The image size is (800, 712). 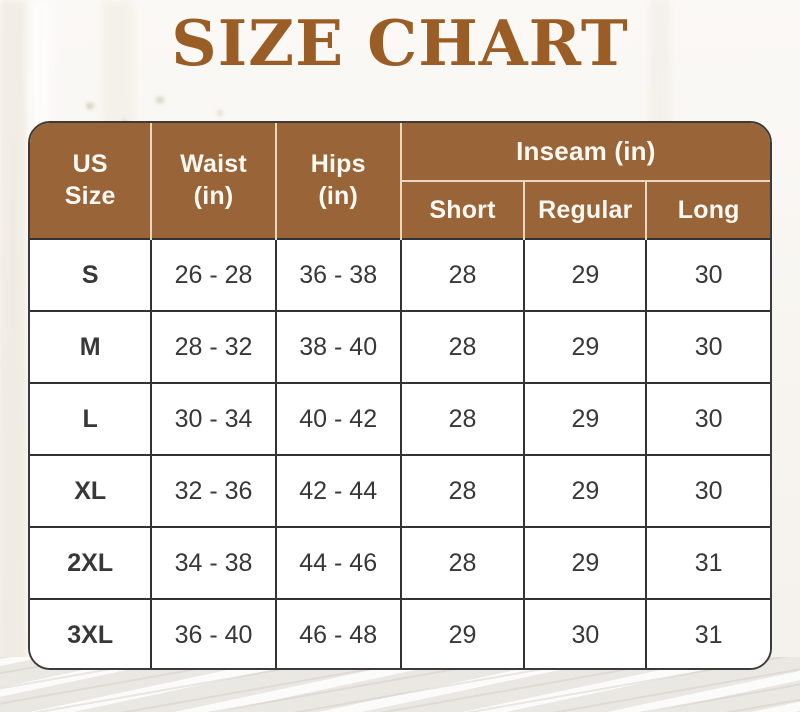 What do you see at coordinates (585, 152) in the screenshot?
I see `header-inseam-group: Inseam (in)` at bounding box center [585, 152].